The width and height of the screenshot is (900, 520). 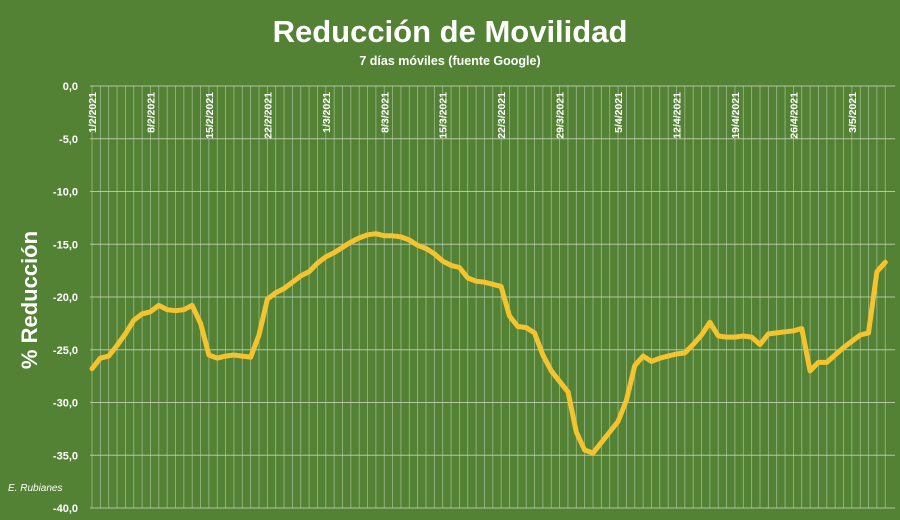 What do you see at coordinates (444, 115) in the screenshot?
I see `x-tick-label: 15/3/2021` at bounding box center [444, 115].